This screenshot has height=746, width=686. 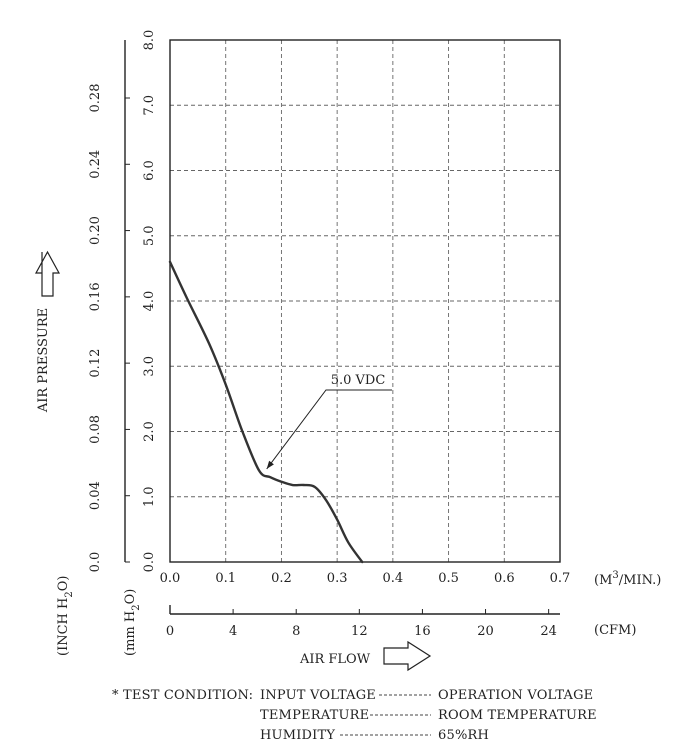 I want to click on x-tick-label: 0.5, so click(x=448, y=578).